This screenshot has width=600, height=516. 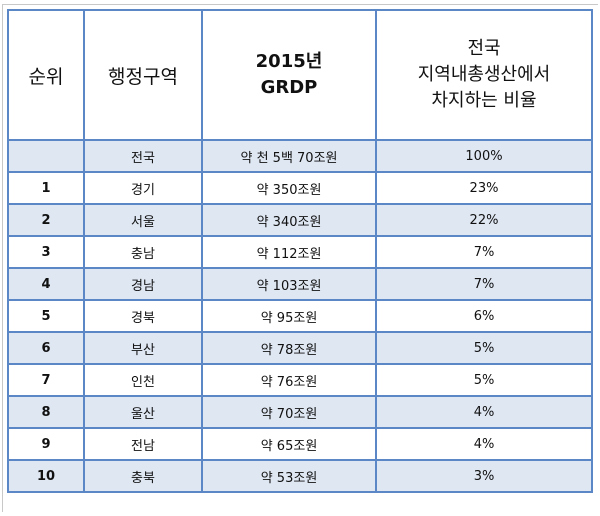 I want to click on table-row: 6 부산 약 78조원 5%, so click(x=300, y=348).